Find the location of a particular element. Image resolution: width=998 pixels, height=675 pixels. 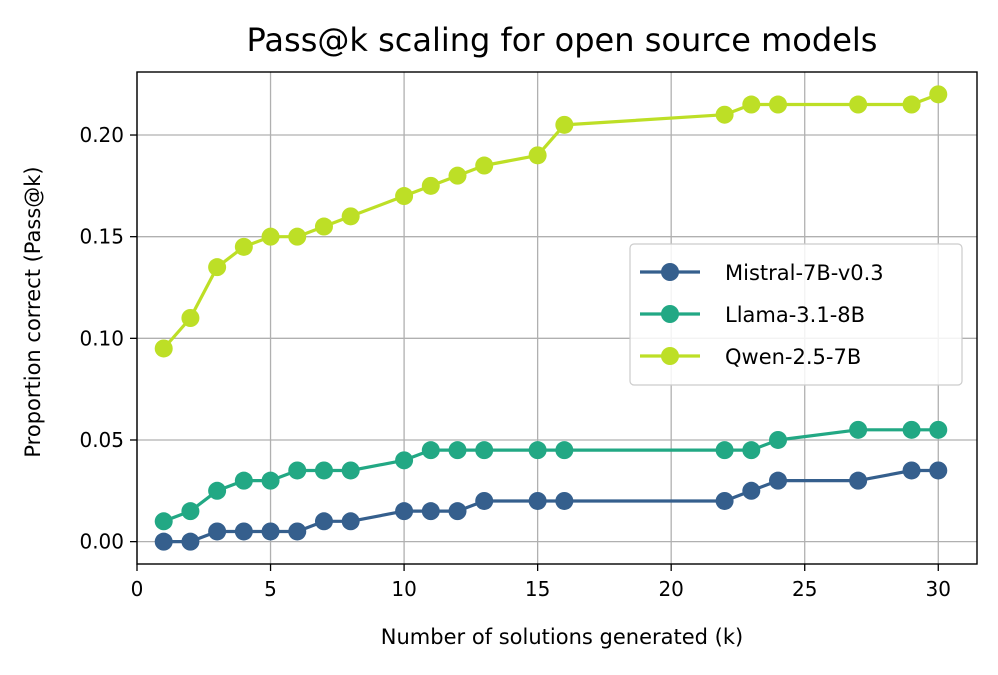

y-axis-ticks: 0.00 0.05 0.10 0.15 0.20 is located at coordinates (108, 338).